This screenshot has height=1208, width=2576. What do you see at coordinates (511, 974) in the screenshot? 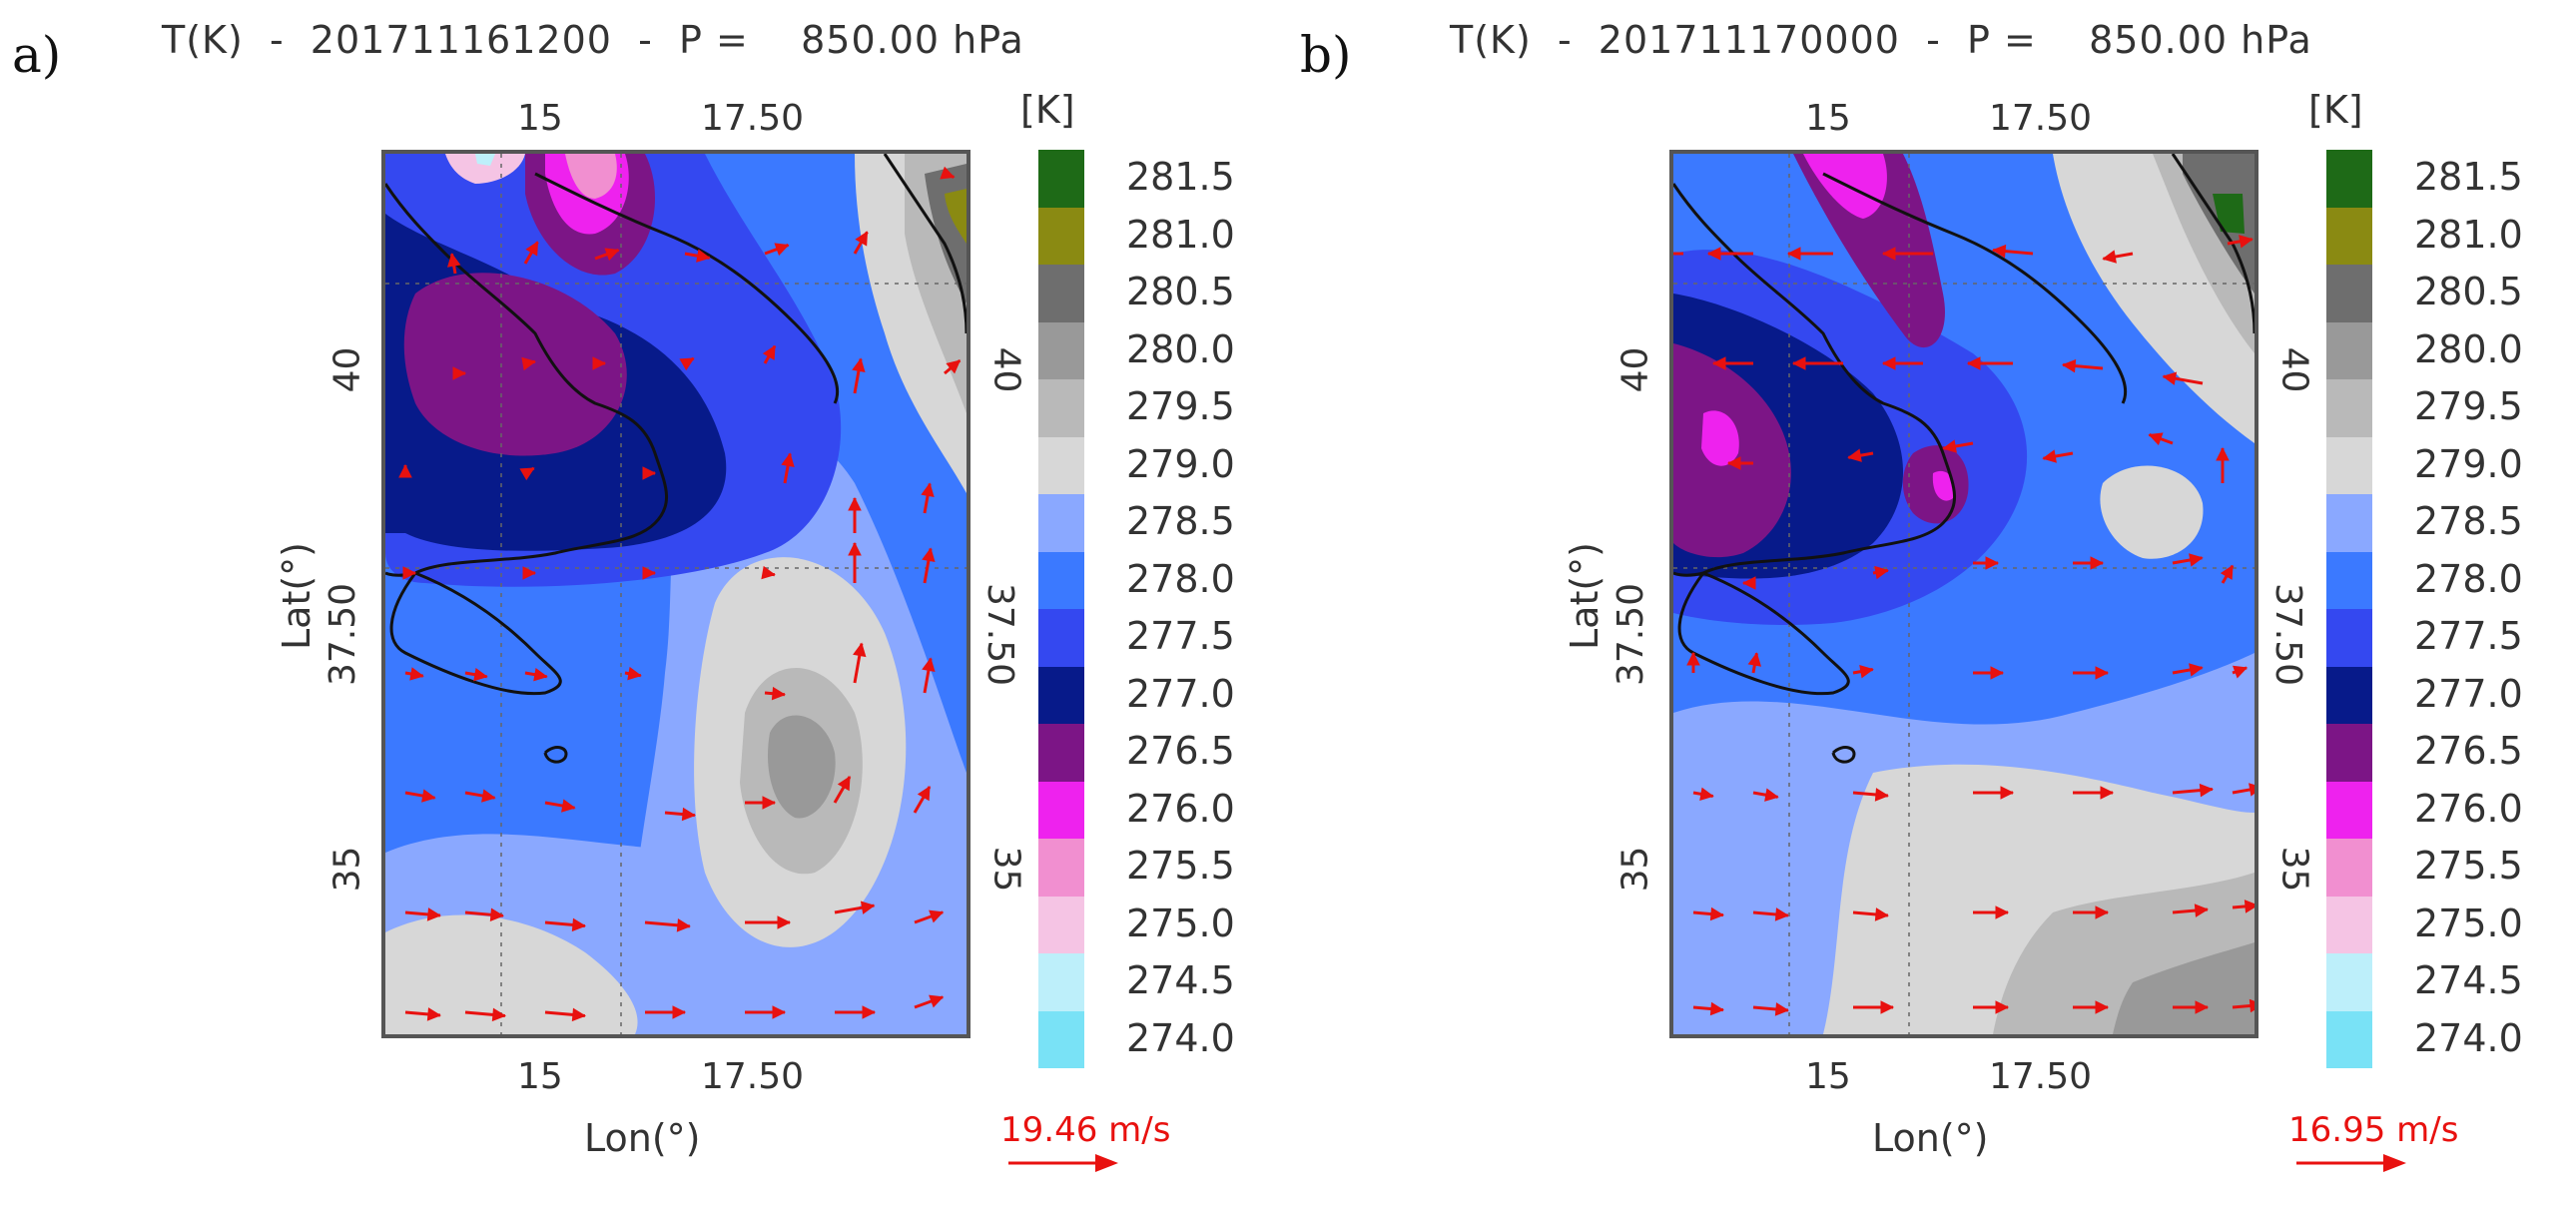
I see `region-279.0` at bounding box center [511, 974].